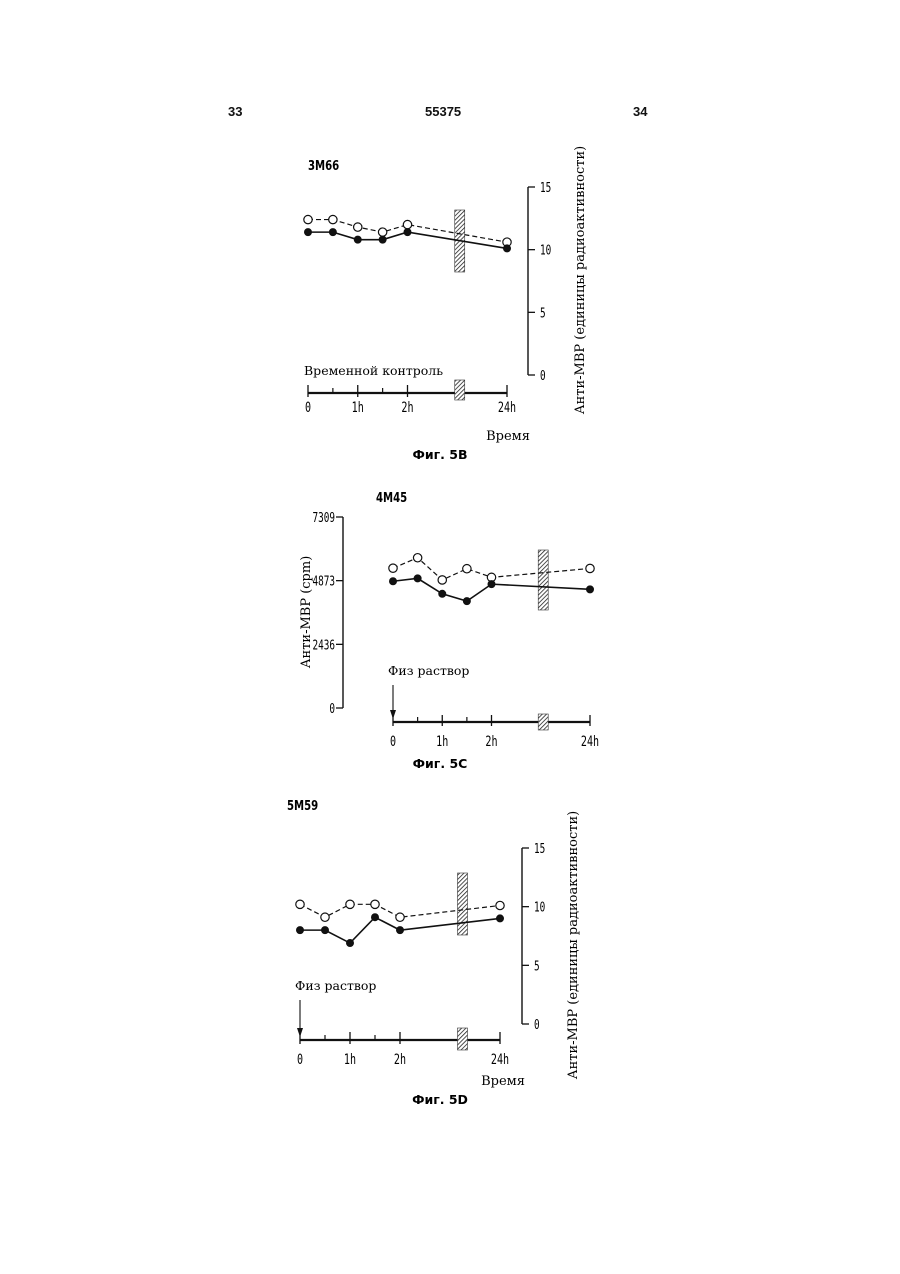  I want to click on treatment-label: Временной контроль, so click(373, 370).